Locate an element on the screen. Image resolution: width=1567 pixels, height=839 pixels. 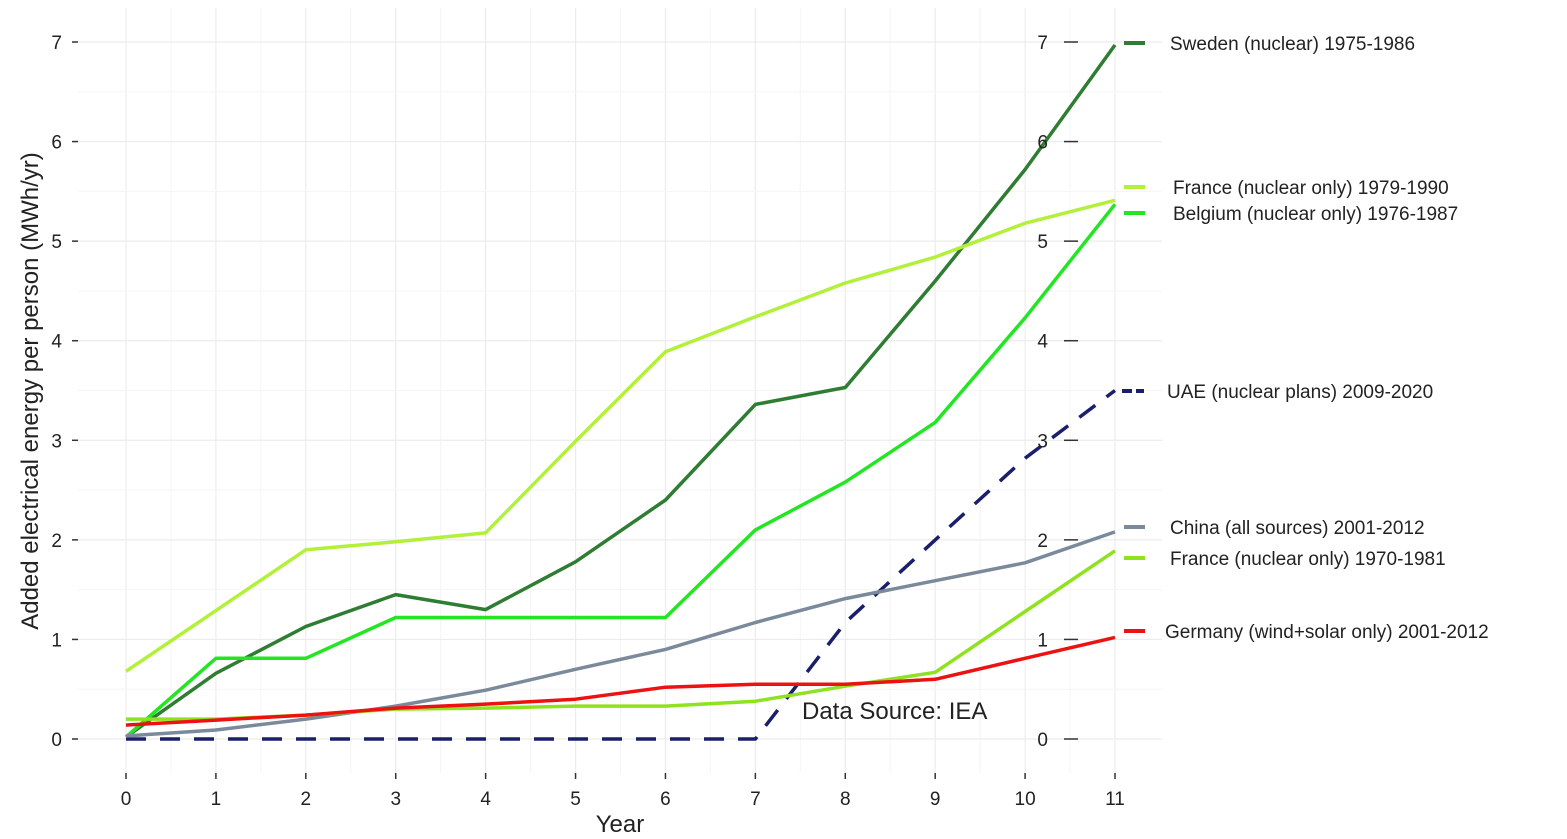
y-tick-label: 3 is located at coordinates (56, 441).